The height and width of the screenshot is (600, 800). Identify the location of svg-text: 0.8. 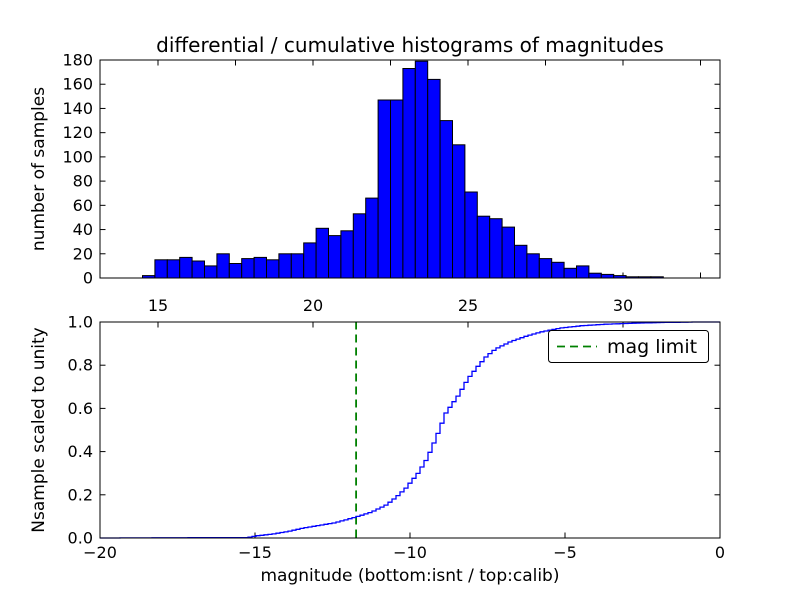
(80, 365).